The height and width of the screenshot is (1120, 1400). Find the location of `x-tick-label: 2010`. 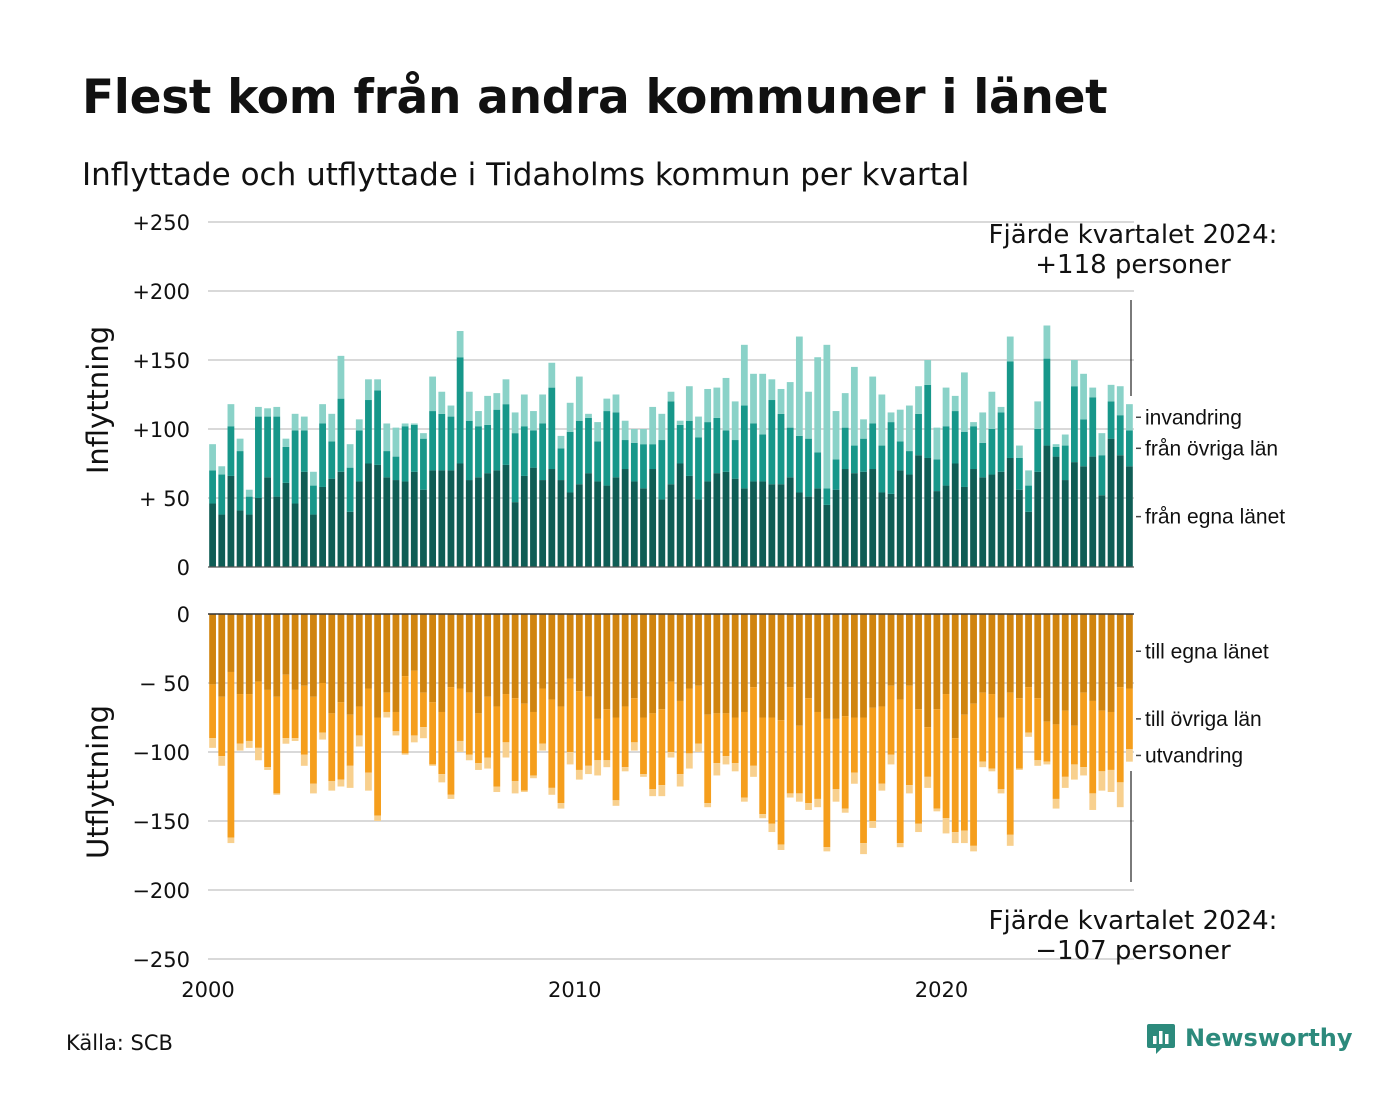

x-tick-label: 2010 is located at coordinates (574, 990).